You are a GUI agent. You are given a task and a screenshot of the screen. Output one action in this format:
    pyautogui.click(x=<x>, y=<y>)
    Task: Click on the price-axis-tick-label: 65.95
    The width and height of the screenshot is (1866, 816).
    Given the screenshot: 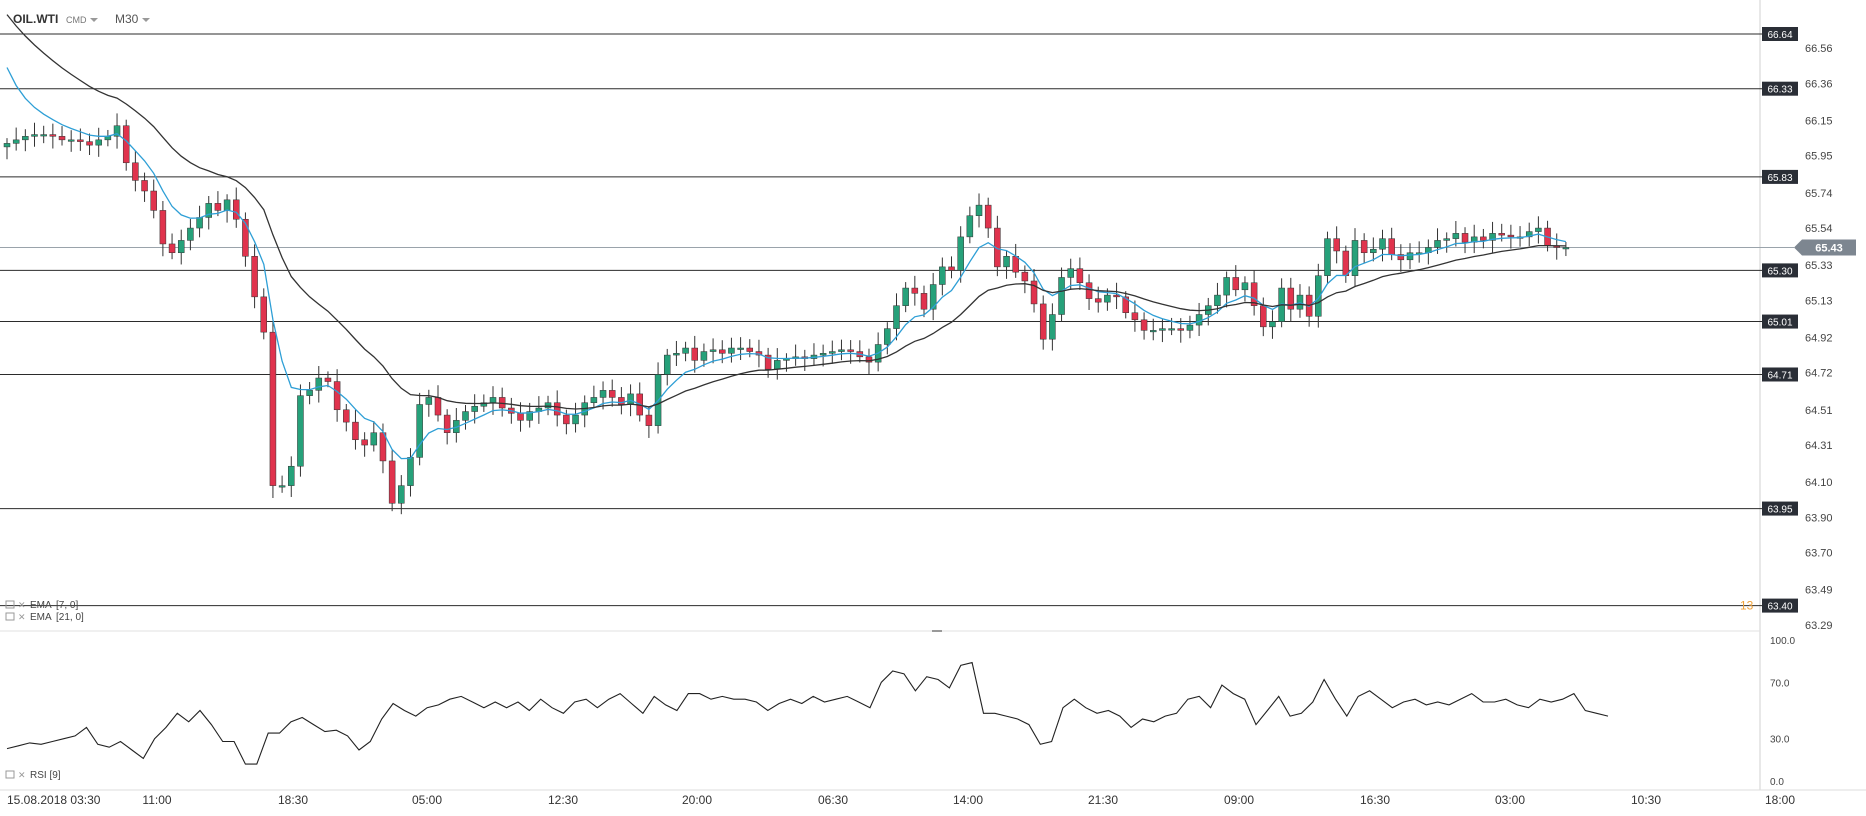 What is the action you would take?
    pyautogui.click(x=1819, y=157)
    